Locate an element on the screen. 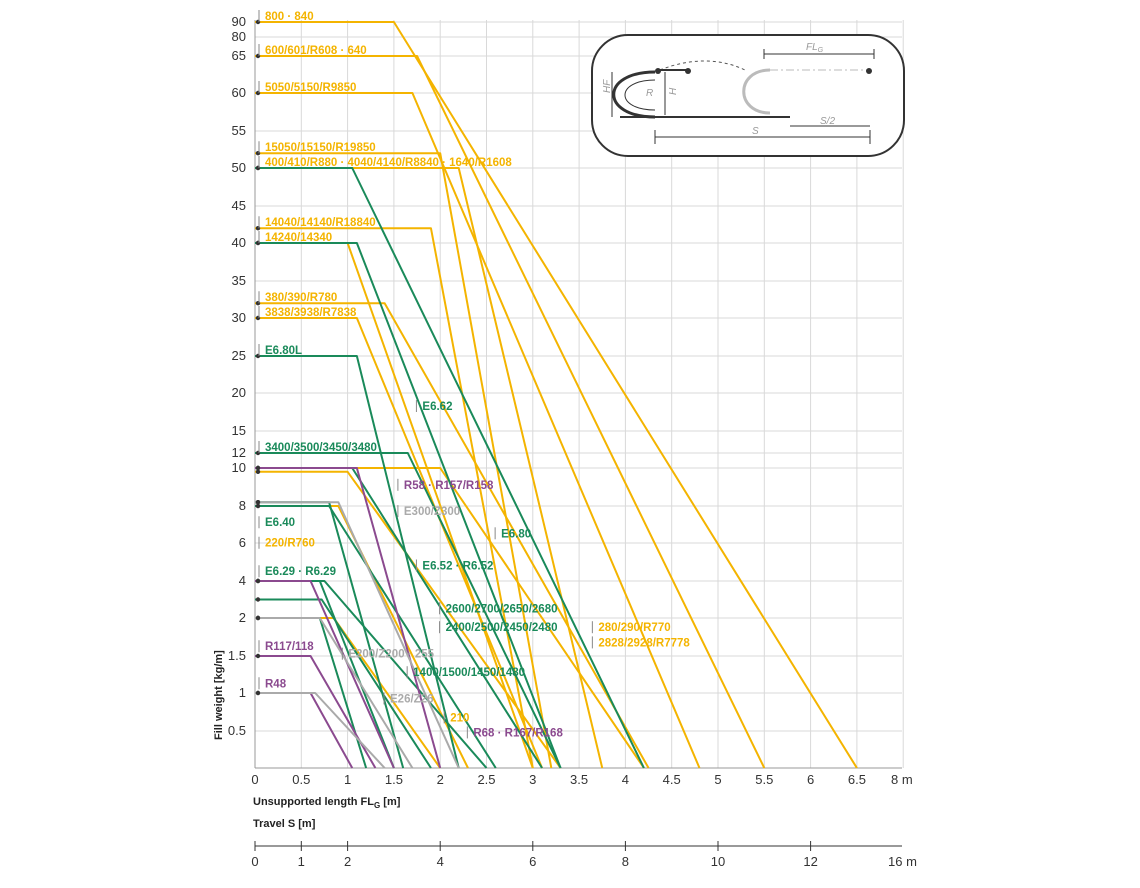  travel-tick-label: 6 is located at coordinates (532, 861).